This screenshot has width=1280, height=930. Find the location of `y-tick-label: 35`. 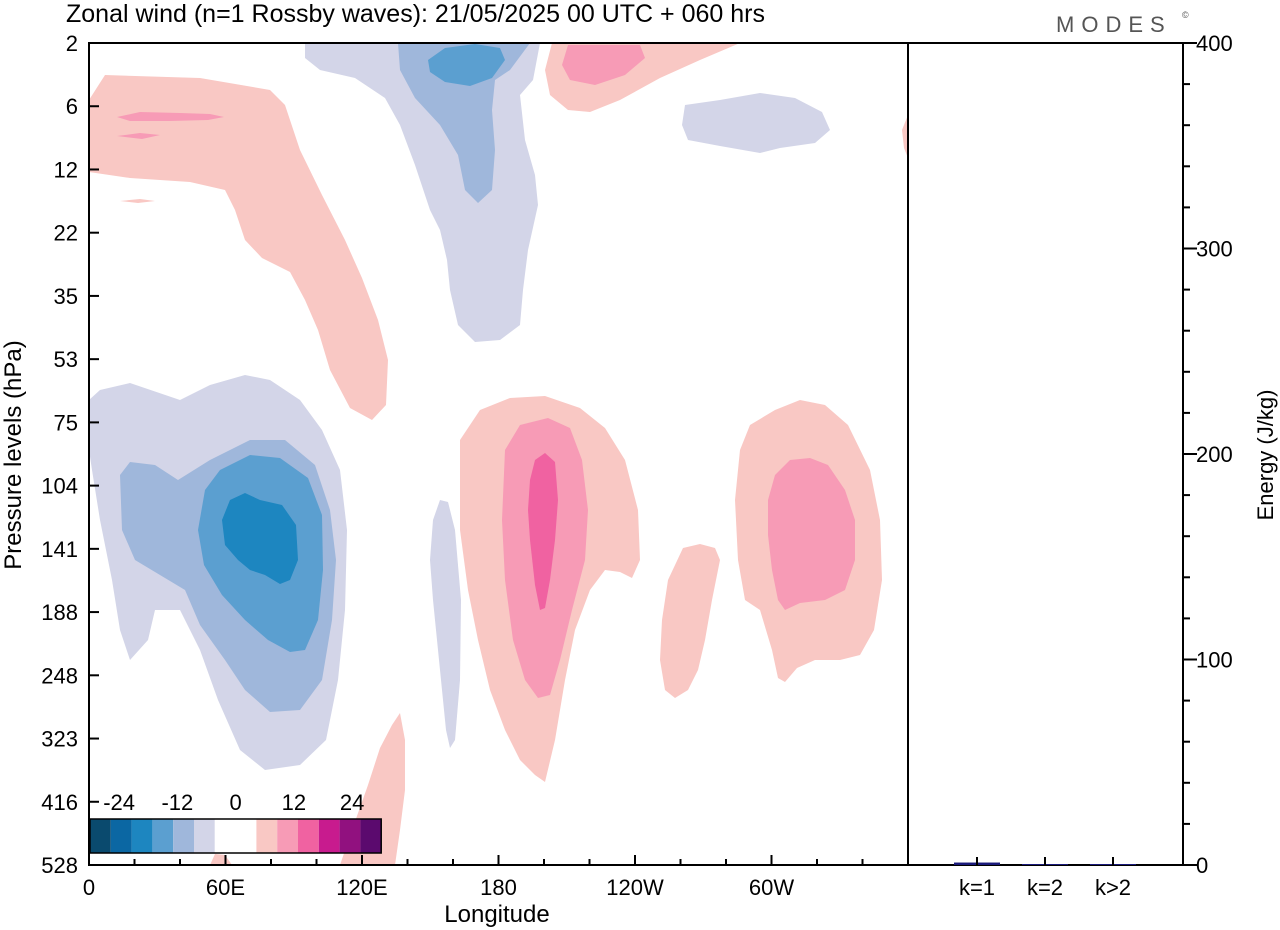

y-tick-label: 35 is located at coordinates (66, 296).